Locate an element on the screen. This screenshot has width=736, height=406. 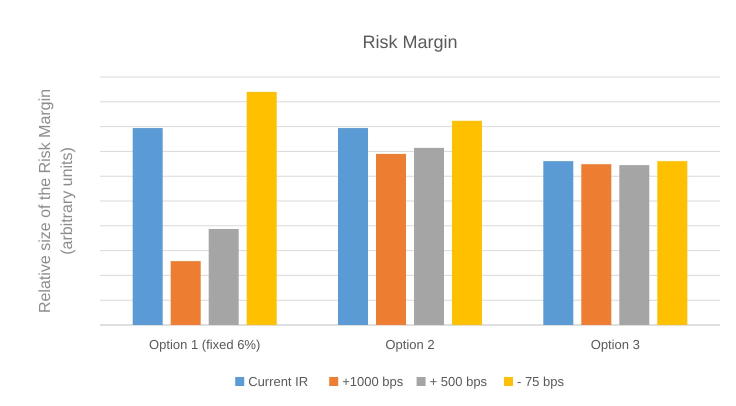
x-tick-label: Option 3 is located at coordinates (615, 344).